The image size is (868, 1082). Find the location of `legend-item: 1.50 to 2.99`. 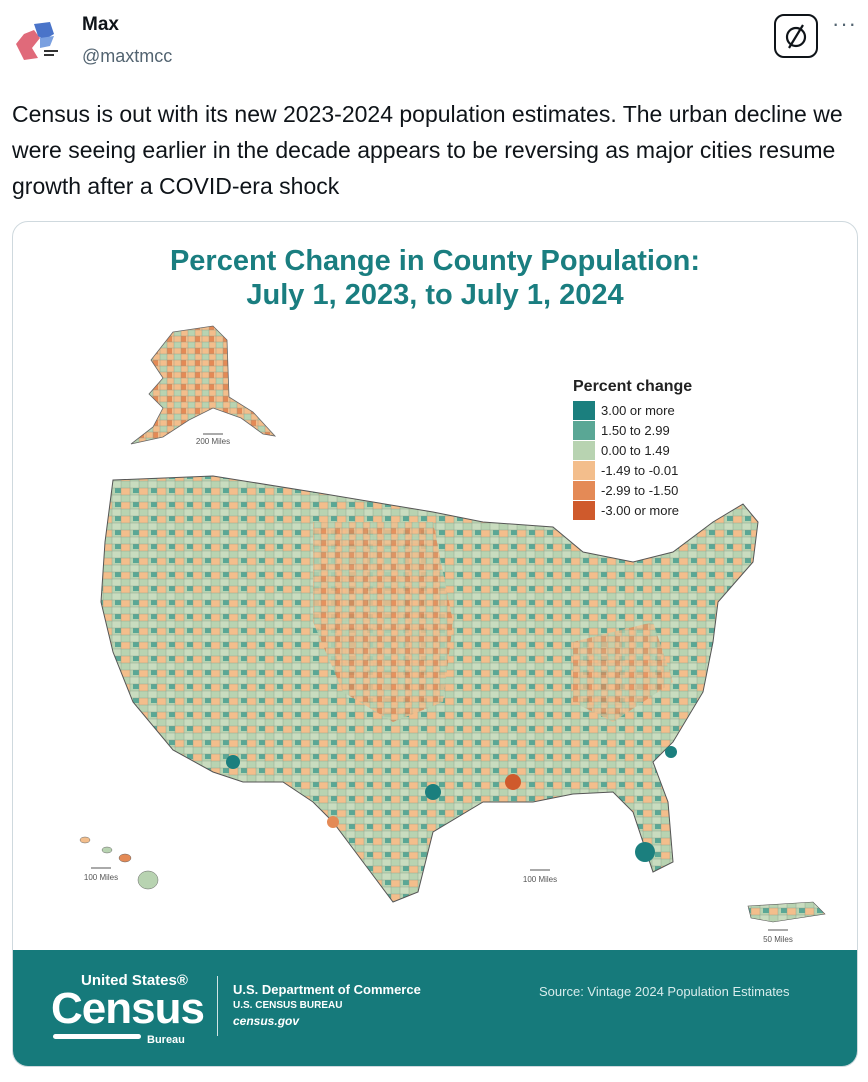

legend-item: 1.50 to 2.99 is located at coordinates (632, 430).